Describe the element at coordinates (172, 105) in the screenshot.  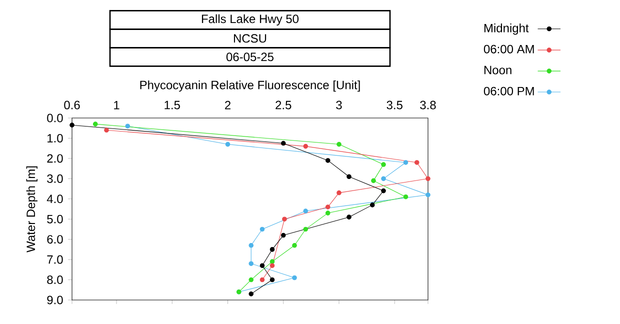
I see `x-tick-label: 1.5` at that location.